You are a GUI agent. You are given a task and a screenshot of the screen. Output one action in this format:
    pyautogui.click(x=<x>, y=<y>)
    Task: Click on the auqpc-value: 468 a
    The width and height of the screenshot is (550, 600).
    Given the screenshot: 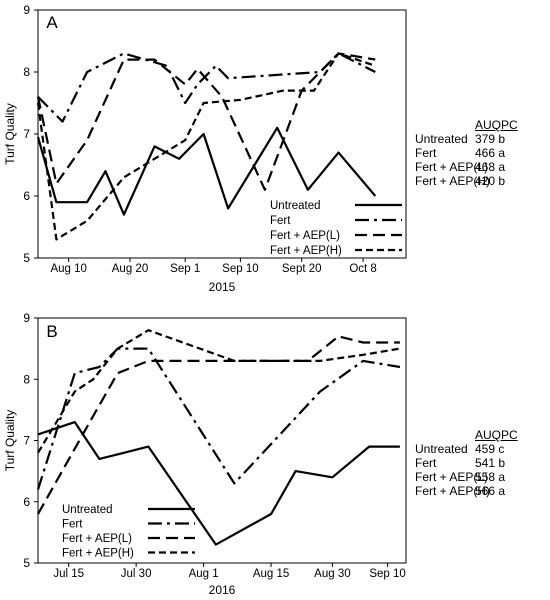 What is the action you would take?
    pyautogui.click(x=490, y=167)
    